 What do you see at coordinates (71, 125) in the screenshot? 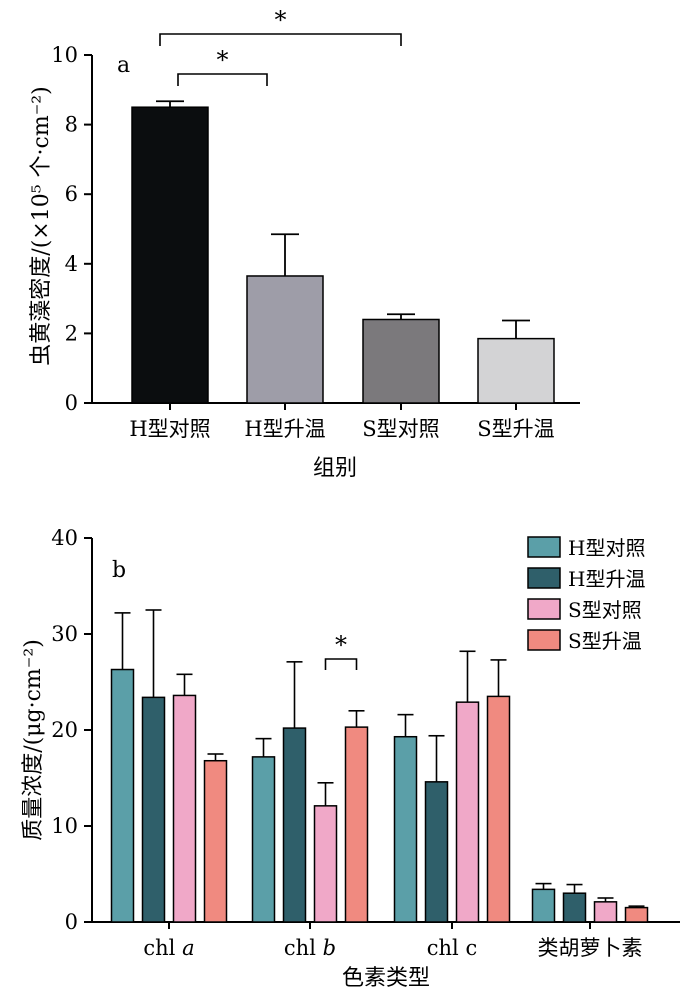
I see `y-tick-label: 8` at bounding box center [71, 125].